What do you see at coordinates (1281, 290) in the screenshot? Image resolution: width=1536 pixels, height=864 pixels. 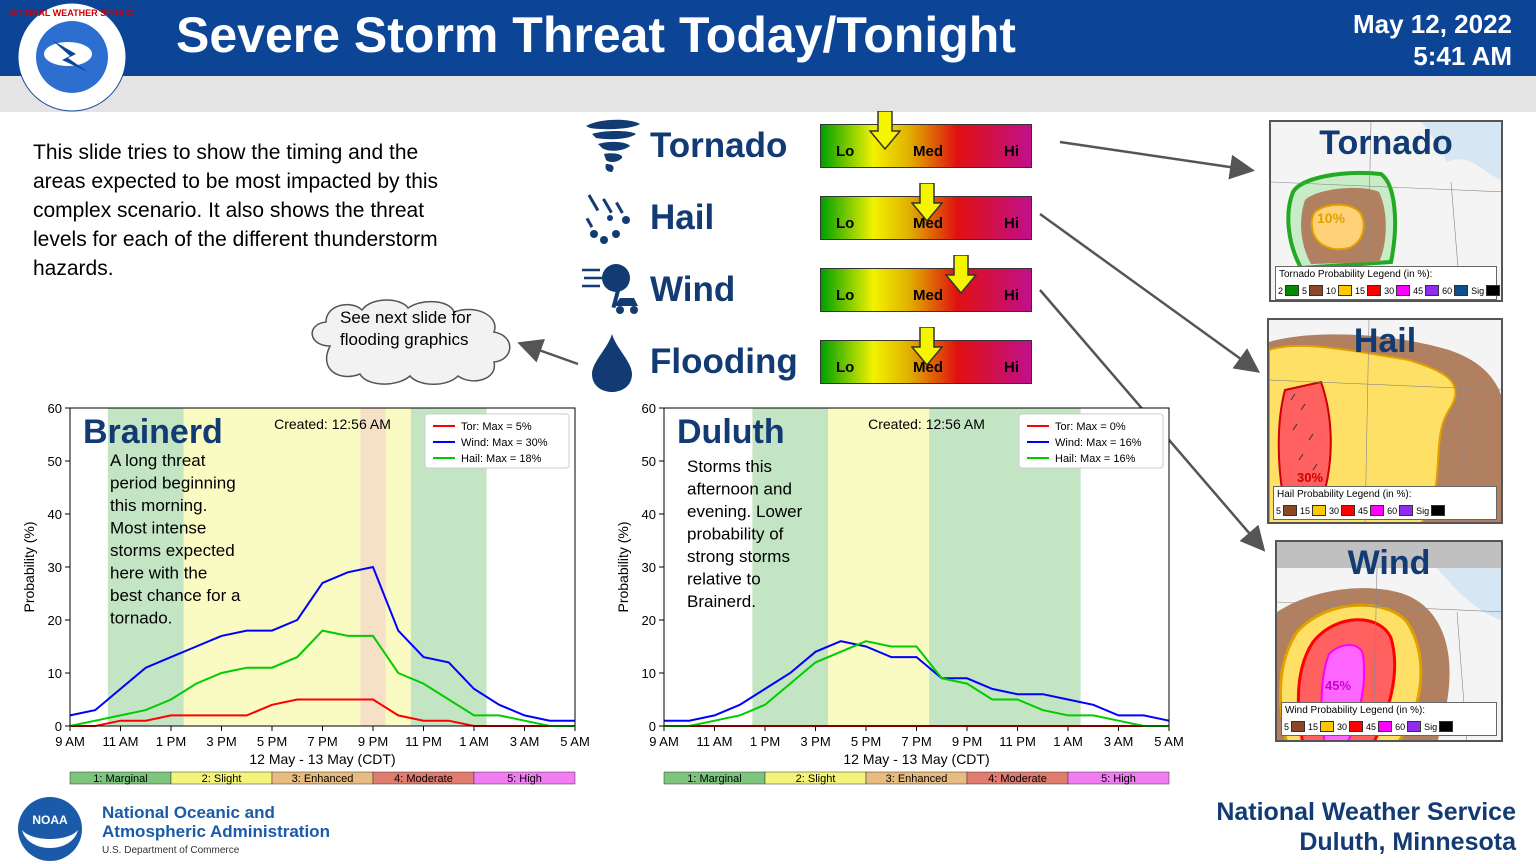 I see `legend-item-label: 2` at bounding box center [1281, 290].